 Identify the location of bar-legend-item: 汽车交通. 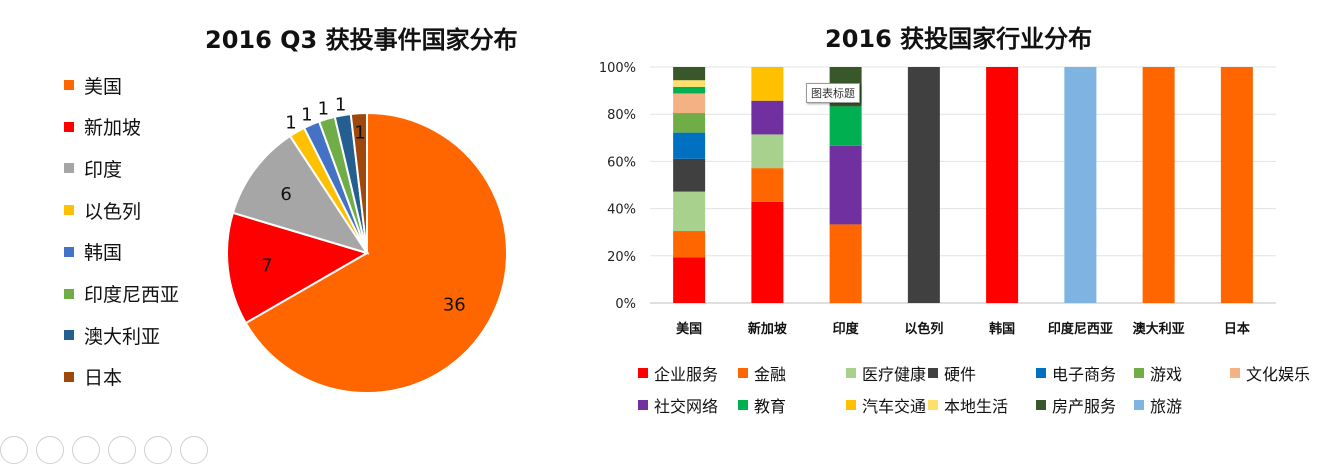
(886, 405).